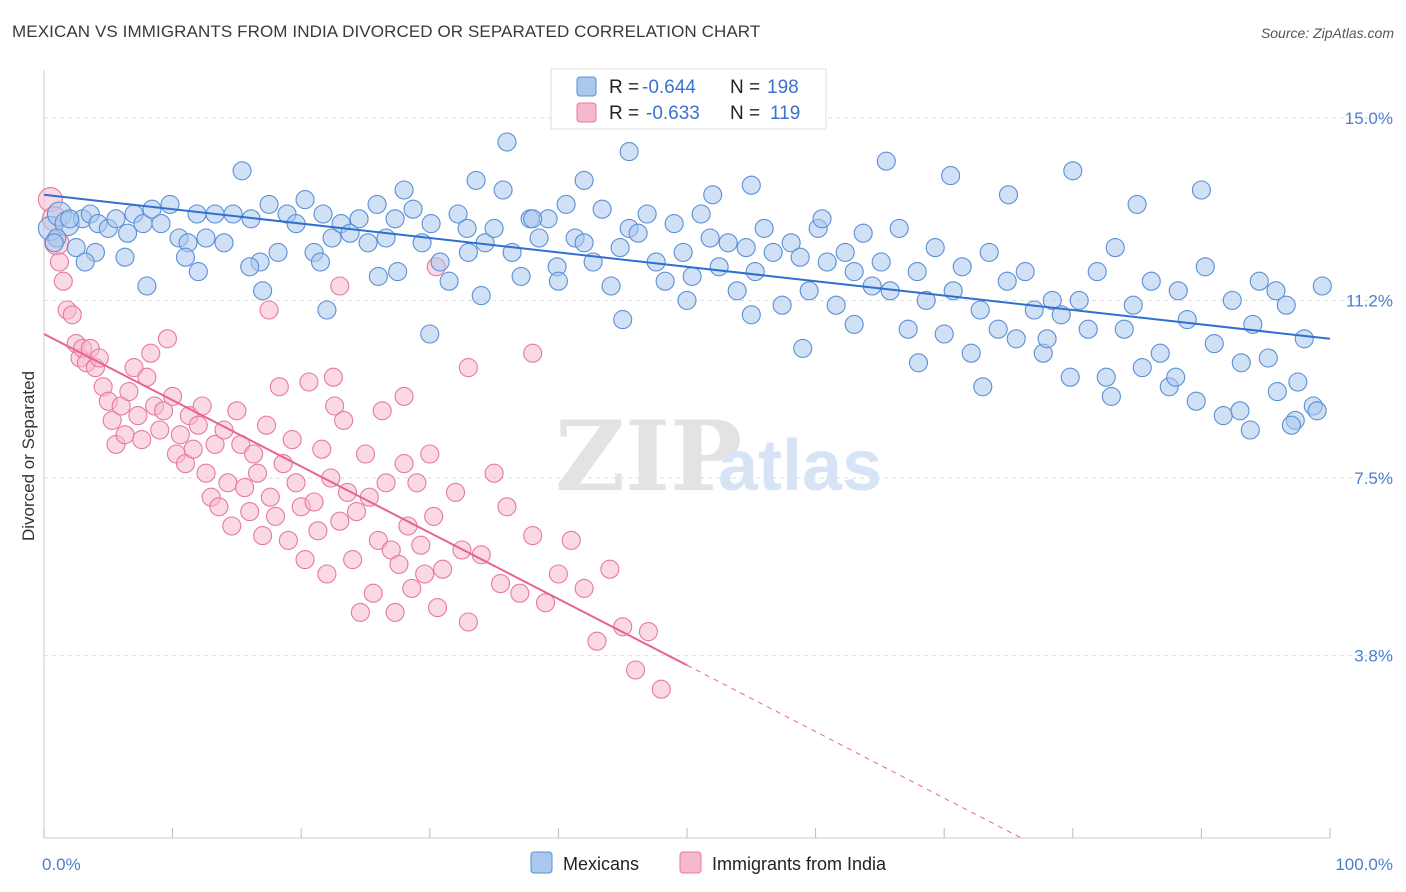 Image resolution: width=1406 pixels, height=892 pixels. Describe the element at coordinates (800, 466) in the screenshot. I see `watermark-atlas: atlas` at that location.